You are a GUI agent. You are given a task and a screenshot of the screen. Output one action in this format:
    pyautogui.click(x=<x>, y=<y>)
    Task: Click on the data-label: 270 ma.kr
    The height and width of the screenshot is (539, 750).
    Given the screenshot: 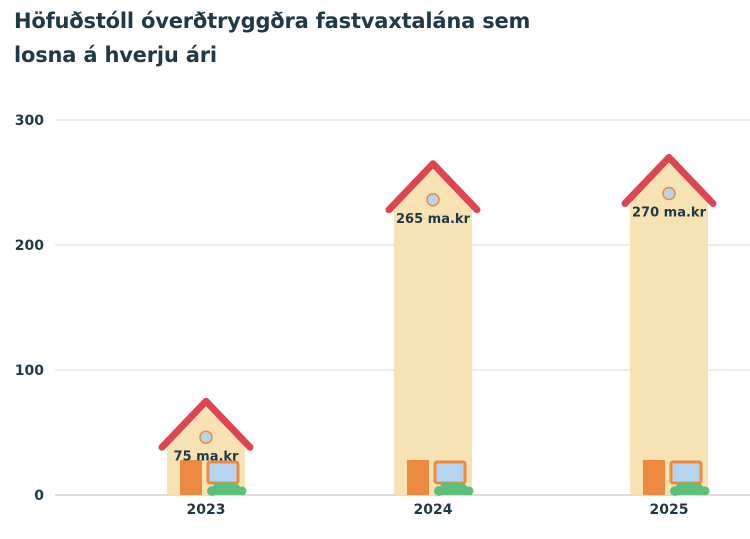 What is the action you would take?
    pyautogui.click(x=669, y=213)
    